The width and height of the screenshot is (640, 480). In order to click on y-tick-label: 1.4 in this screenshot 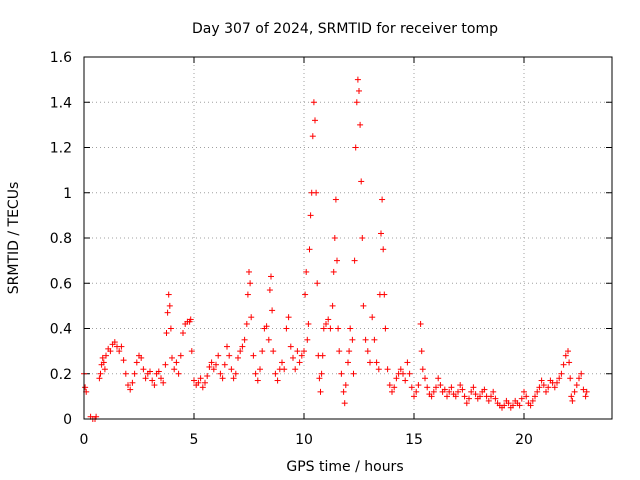, I will do `click(61, 103)`.